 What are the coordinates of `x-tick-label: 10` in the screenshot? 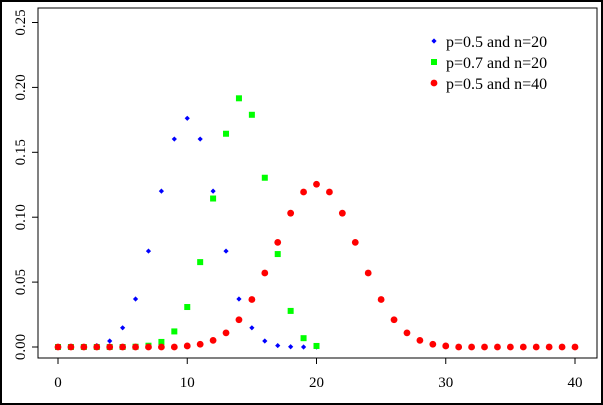 It's located at (187, 383).